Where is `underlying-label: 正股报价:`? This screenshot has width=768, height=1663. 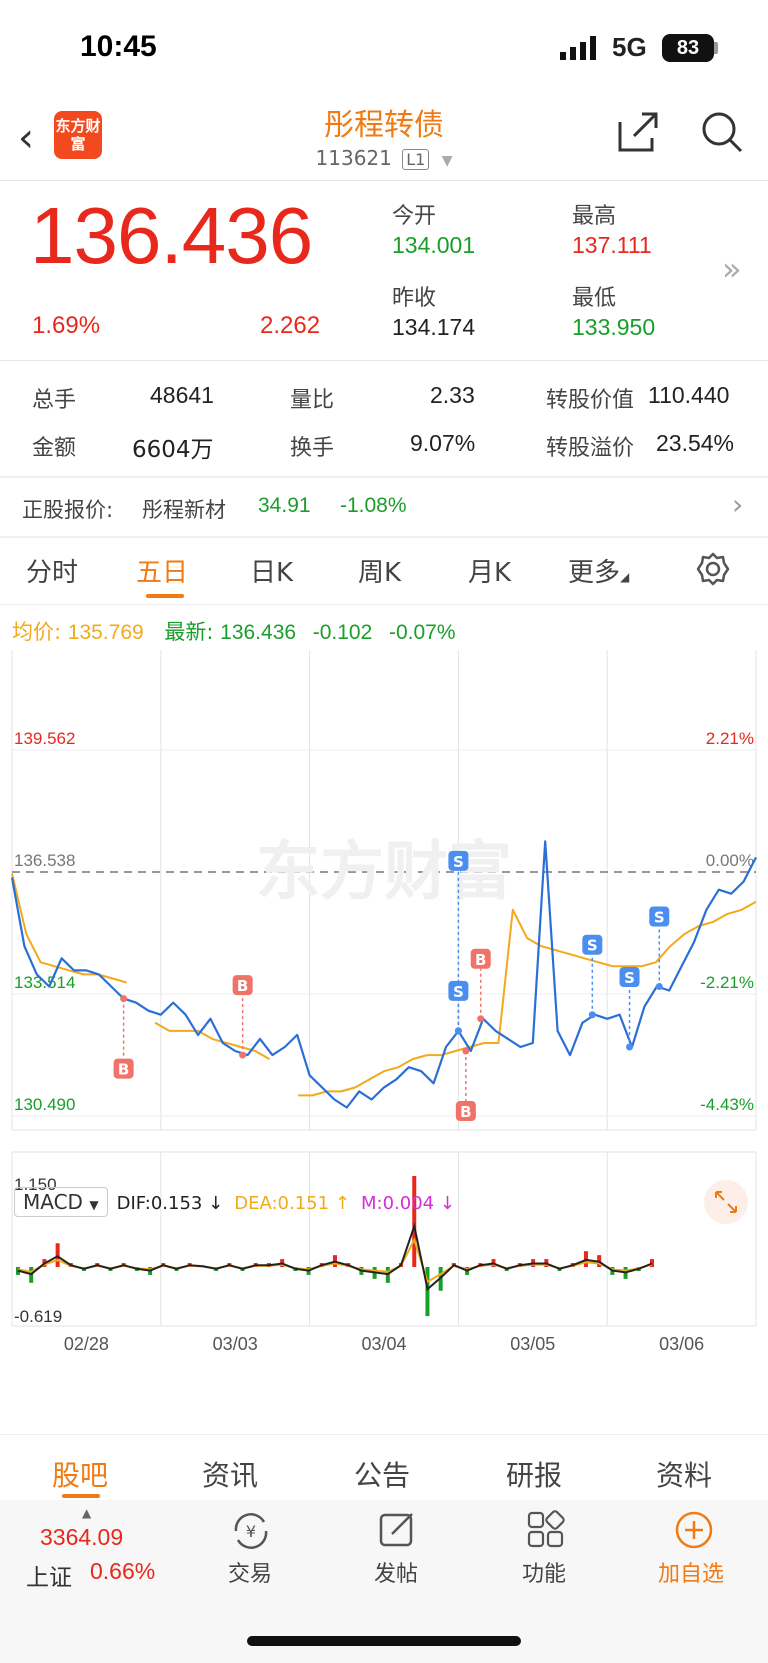 underlying-label: 正股报价: is located at coordinates (68, 510).